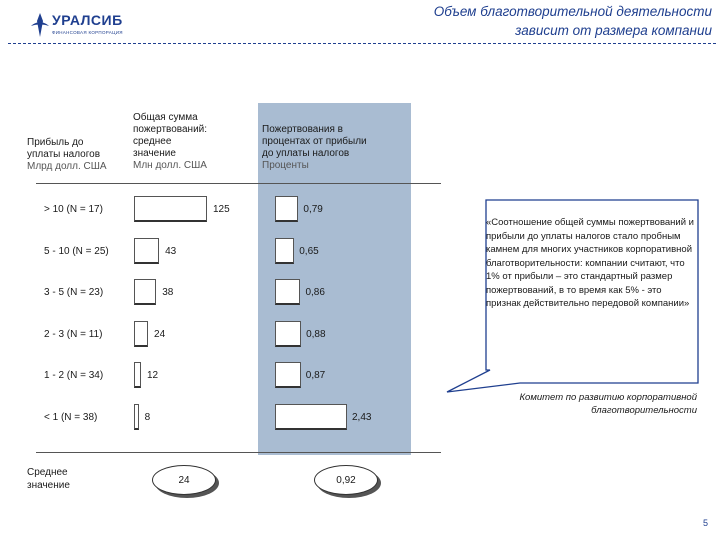 This screenshot has height=540, width=720. What do you see at coordinates (572, 11) in the screenshot?
I see `title-line-1: Объем благотворительной деятельности` at bounding box center [572, 11].